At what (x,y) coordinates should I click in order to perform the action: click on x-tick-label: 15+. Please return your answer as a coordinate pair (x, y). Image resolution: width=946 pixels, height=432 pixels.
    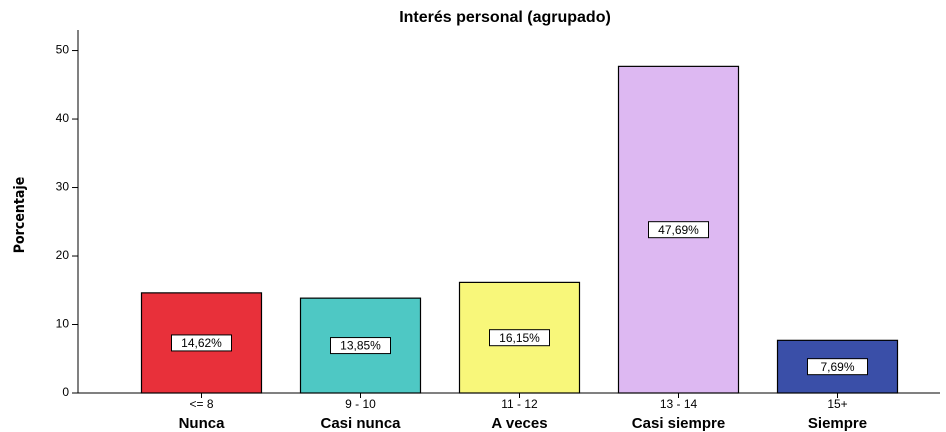
    Looking at the image, I should click on (837, 404).